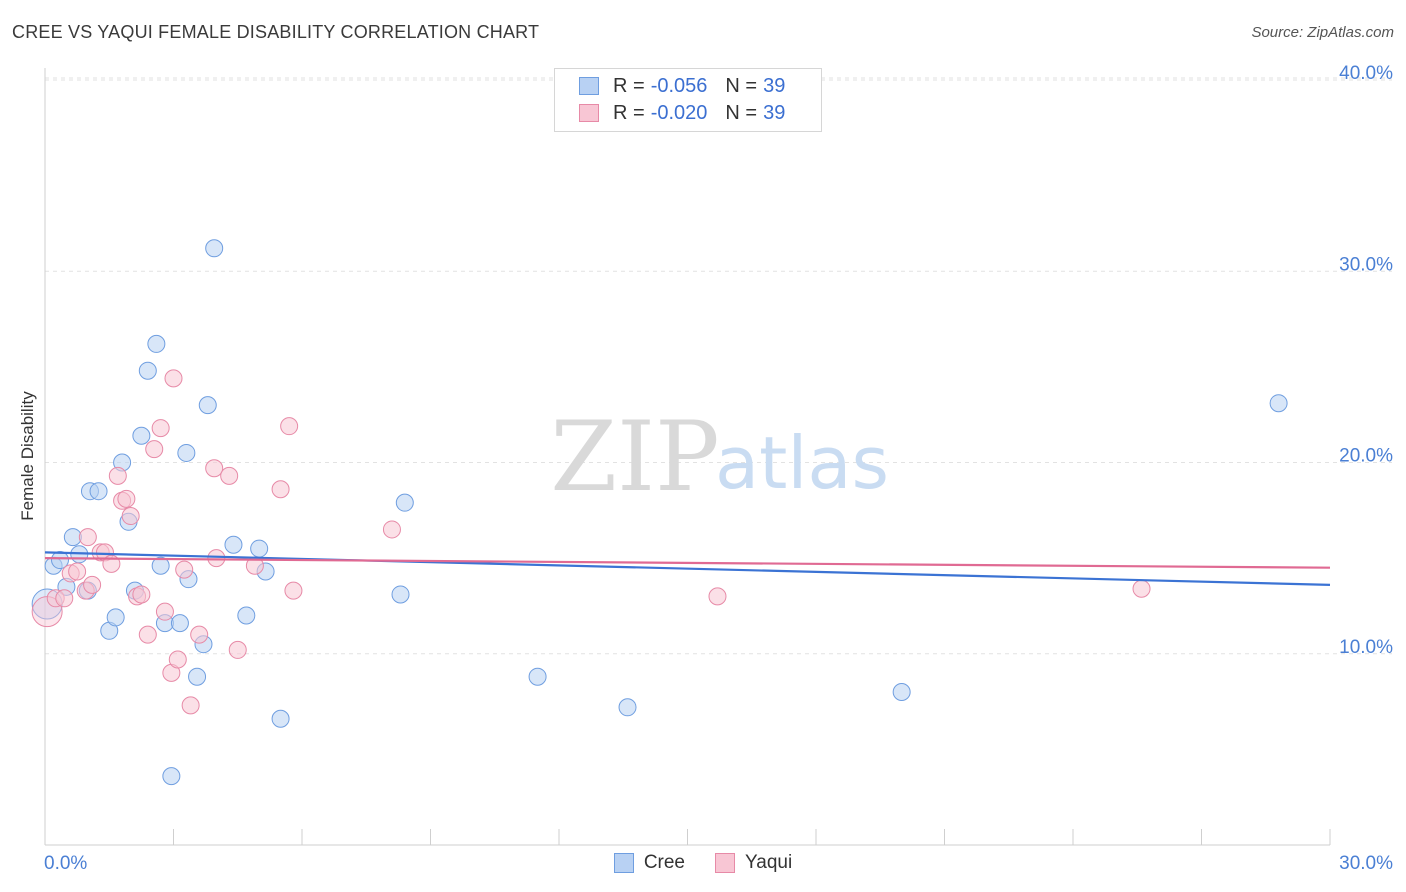 The width and height of the screenshot is (1406, 892). I want to click on cree-n-label: N =, so click(741, 85).